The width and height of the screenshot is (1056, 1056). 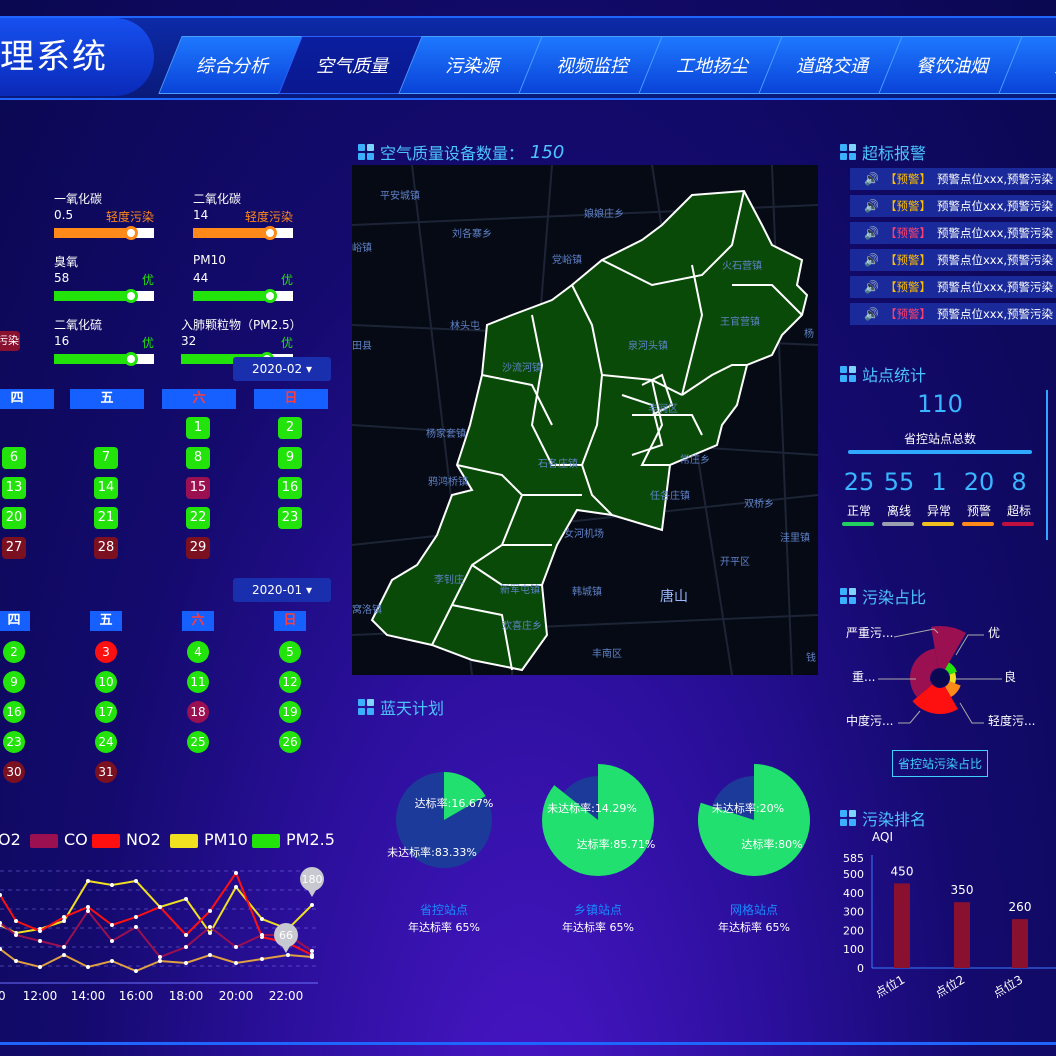 I want to click on map-place-label: 娘娘庄乡, so click(x=604, y=213).